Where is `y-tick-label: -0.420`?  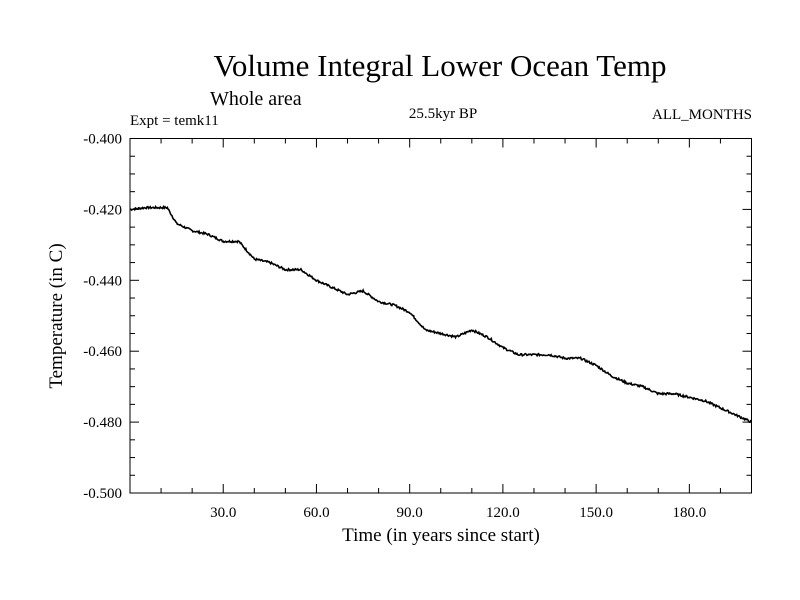 y-tick-label: -0.420 is located at coordinates (102, 210).